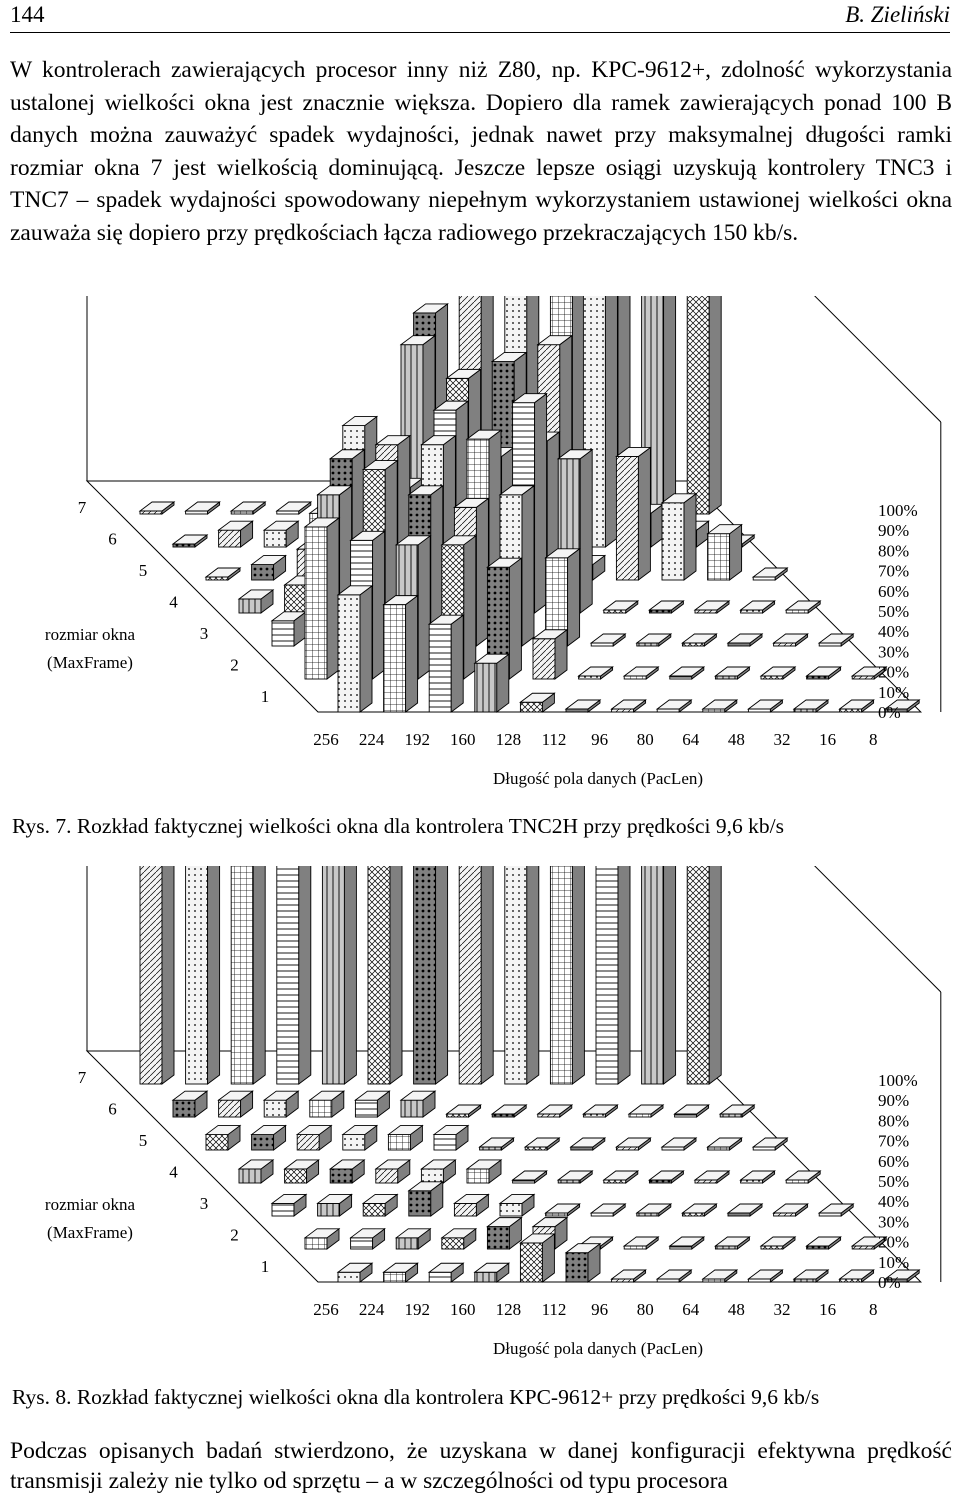 This screenshot has height=1497, width=960. Describe the element at coordinates (893, 1161) in the screenshot. I see `z-tick-label: 60%` at that location.